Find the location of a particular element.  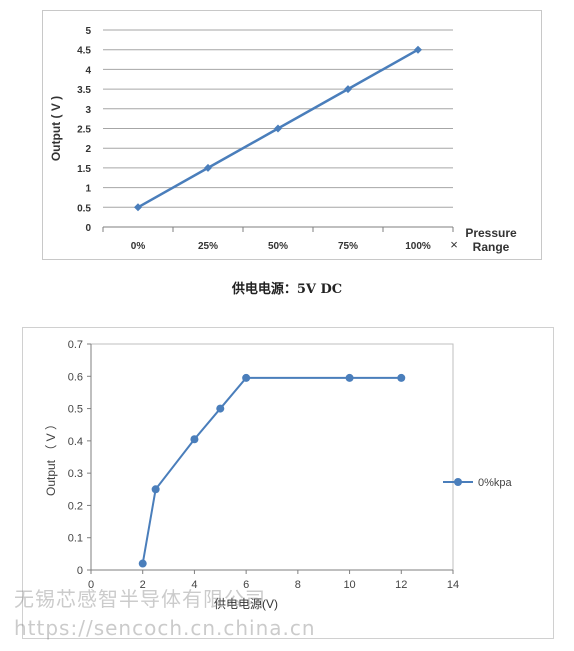

legend-label: 0%kpa is located at coordinates (495, 483).